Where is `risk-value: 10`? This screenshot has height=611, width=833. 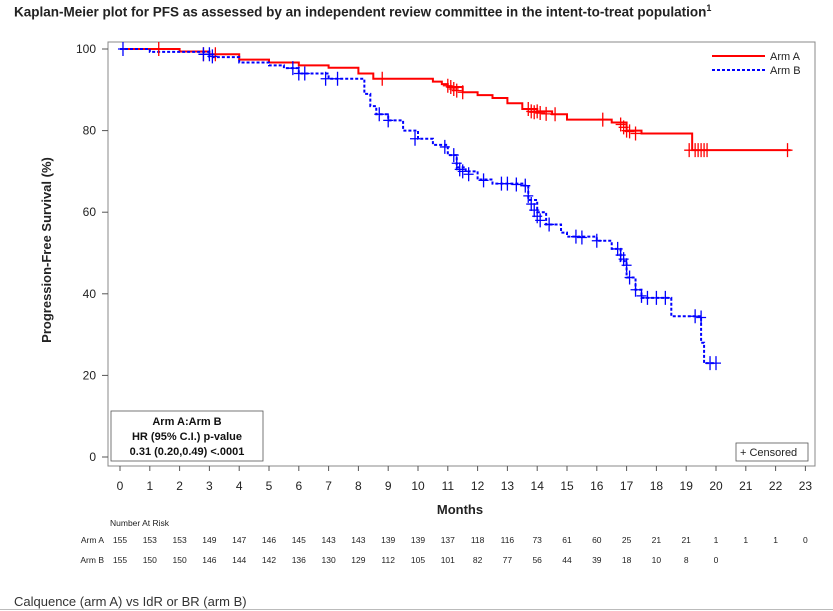 risk-value: 10 is located at coordinates (657, 560).